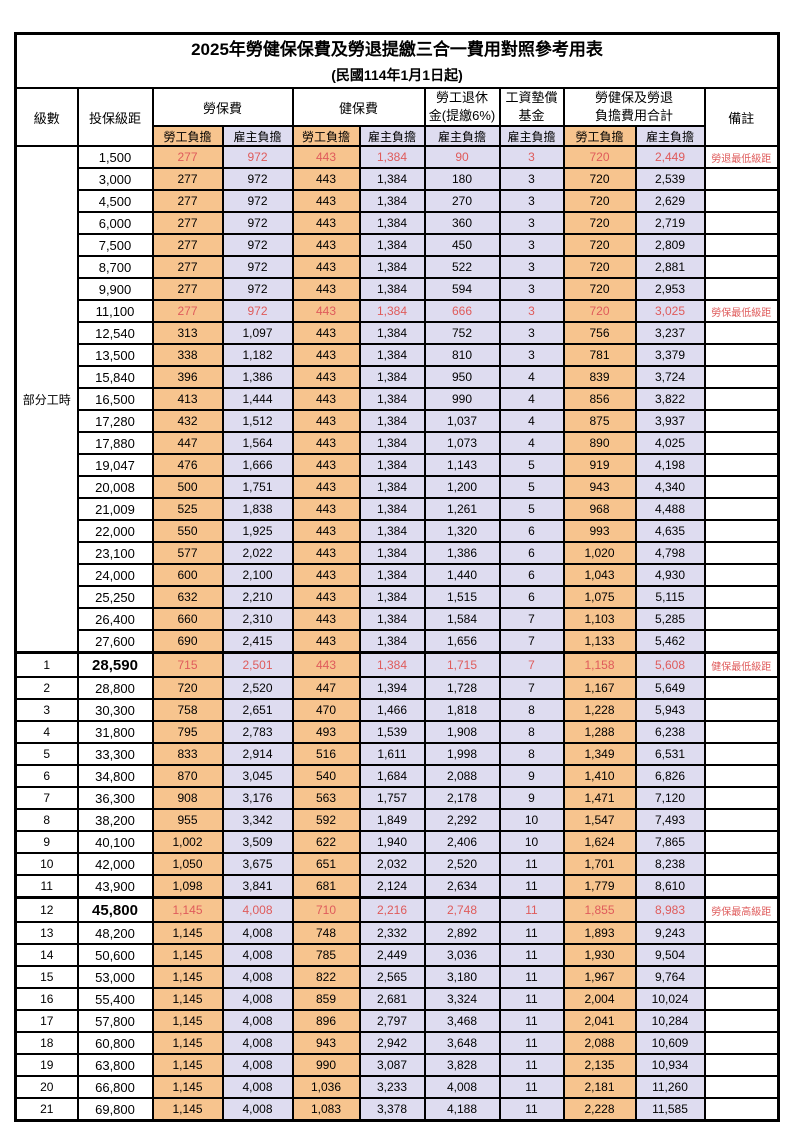  What do you see at coordinates (599, 732) in the screenshot?
I see `total-employee-cell: 1,288` at bounding box center [599, 732].